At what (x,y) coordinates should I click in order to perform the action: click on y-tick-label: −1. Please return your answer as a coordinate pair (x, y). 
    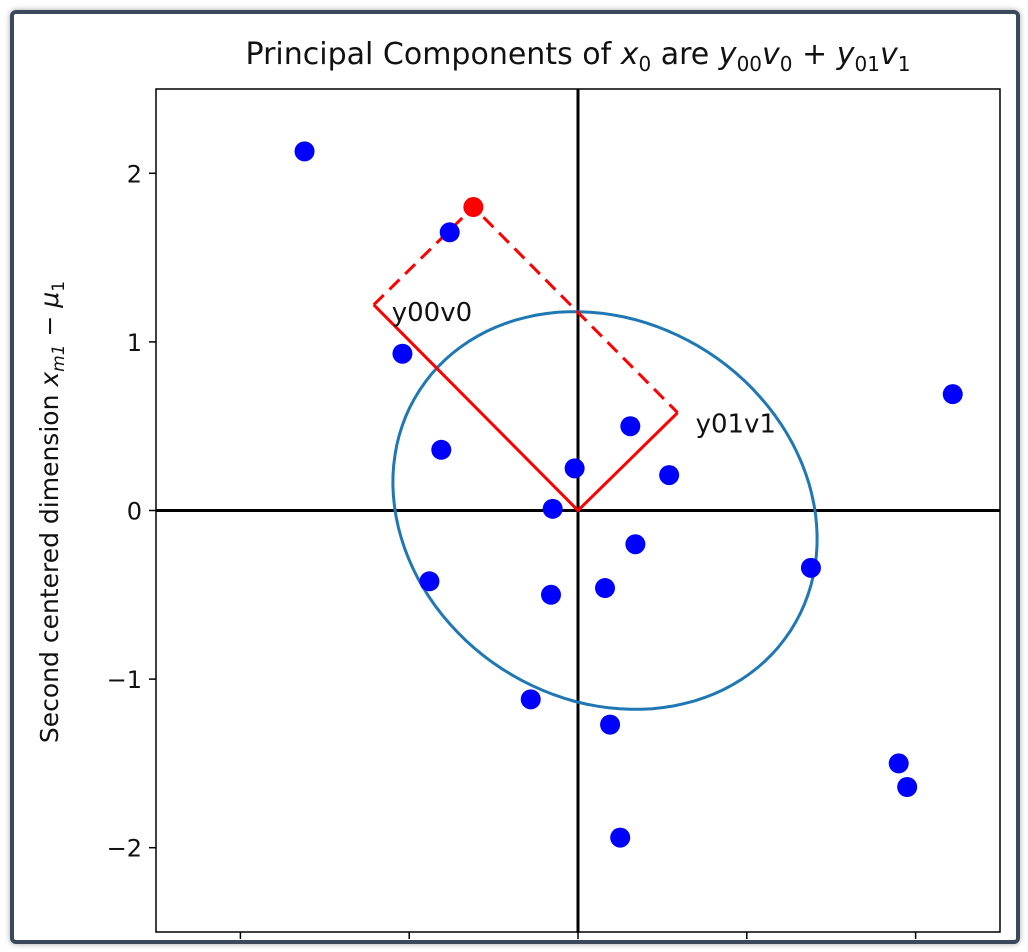
    Looking at the image, I should click on (124, 680).